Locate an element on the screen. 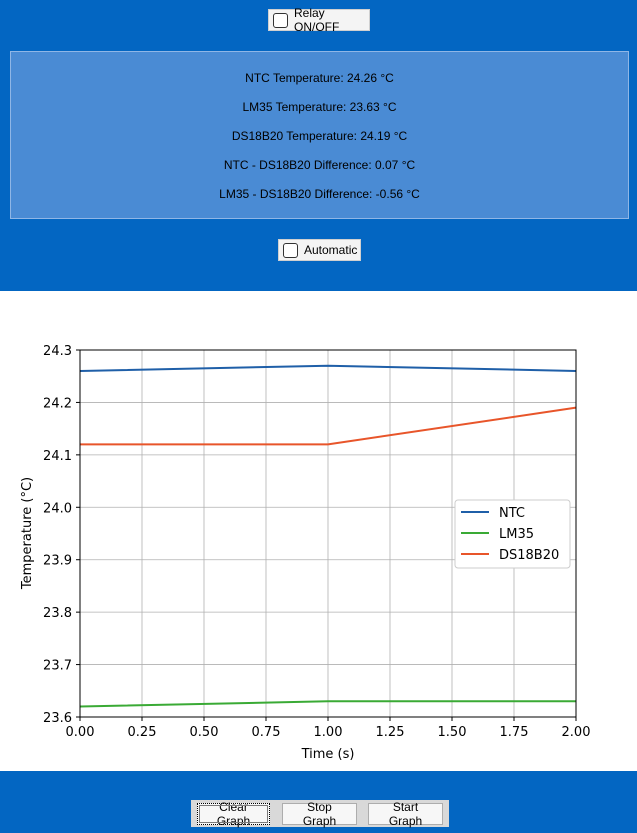 This screenshot has height=833, width=637. ds18b20-reading: DS18B20 Temperature: 24.19 °C is located at coordinates (319, 136).